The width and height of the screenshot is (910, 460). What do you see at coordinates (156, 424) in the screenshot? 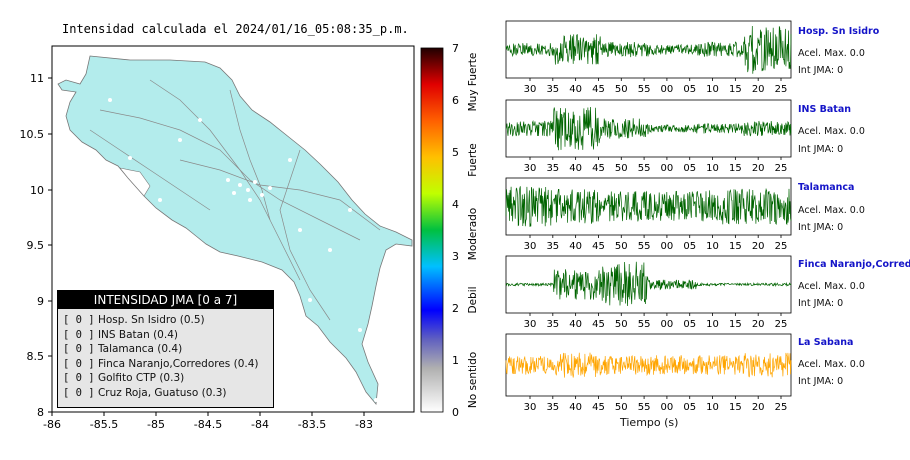
I see `map-x-tick: -85` at bounding box center [156, 424].